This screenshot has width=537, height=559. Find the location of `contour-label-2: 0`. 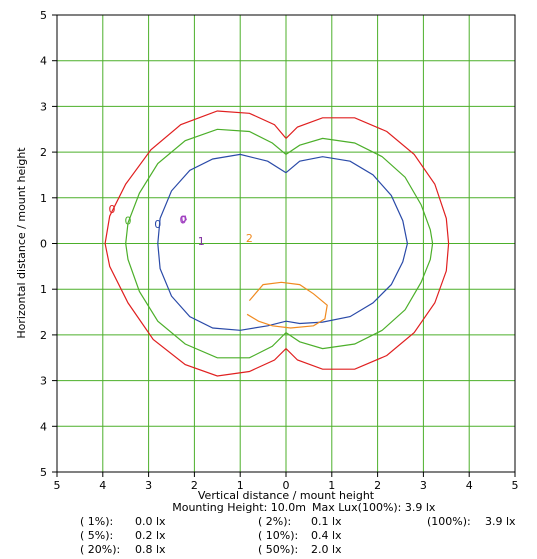

contour-label-2: 0 is located at coordinates (157, 224).